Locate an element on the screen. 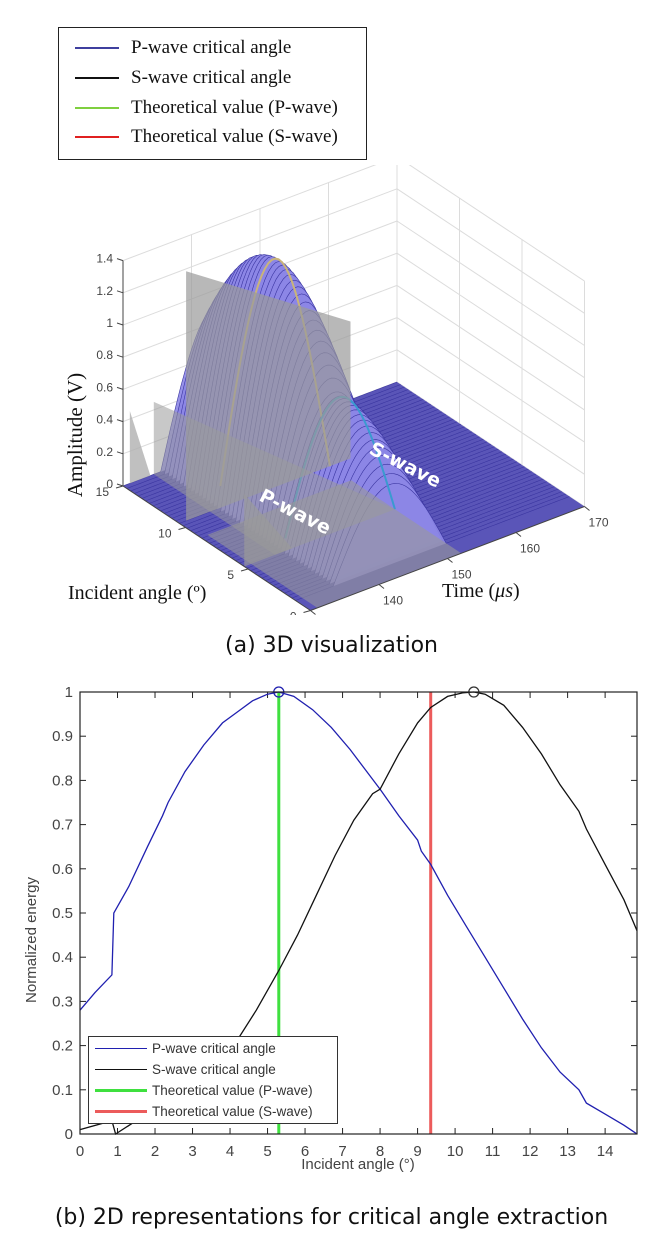 This screenshot has width=663, height=1254. top-legend-entry-s-wave: S-wave critical angle is located at coordinates (183, 78).